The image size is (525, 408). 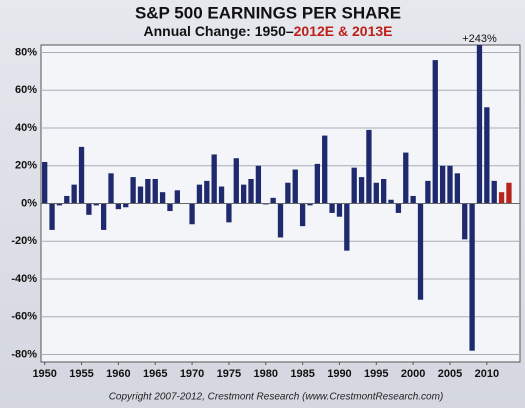 I want to click on y-tick-label: 20%, so click(x=26, y=166).